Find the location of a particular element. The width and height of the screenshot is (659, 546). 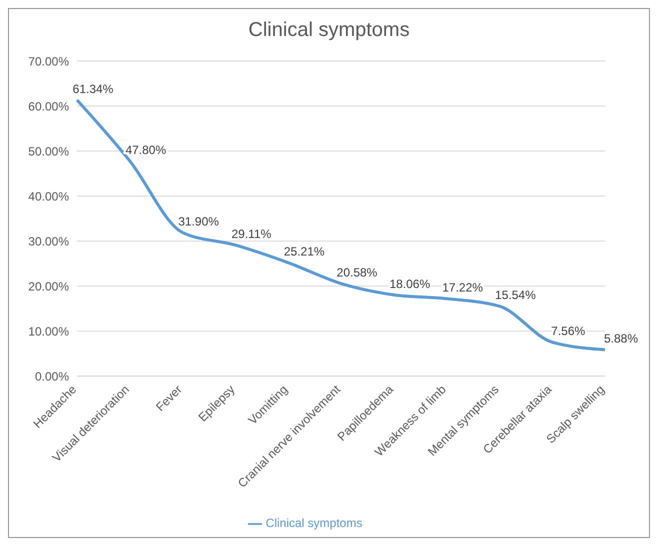

data-label: 61.34% is located at coordinates (93, 89).